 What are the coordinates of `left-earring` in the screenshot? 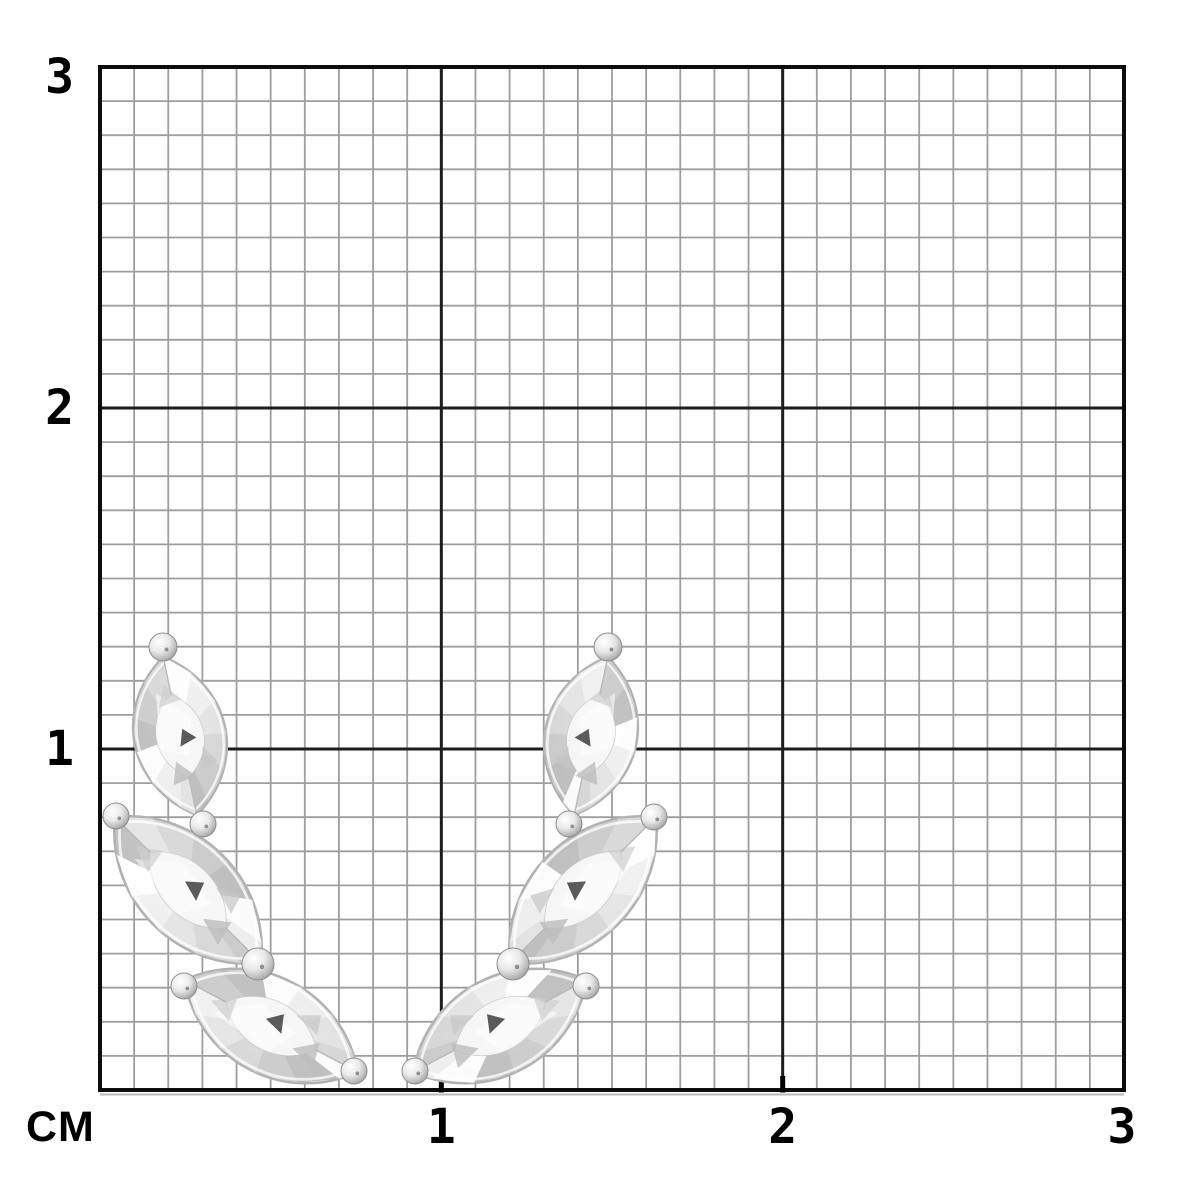 It's located at (235, 858).